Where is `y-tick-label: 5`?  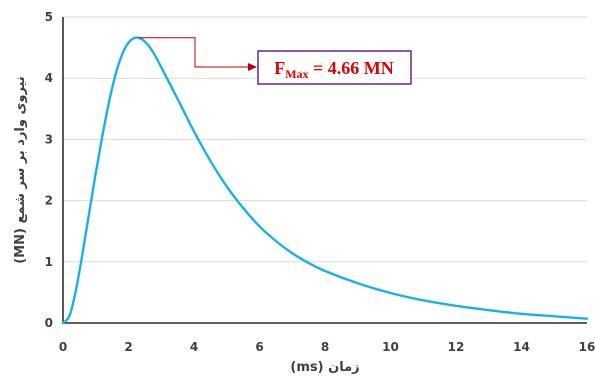
y-tick-label: 5 is located at coordinates (49, 17).